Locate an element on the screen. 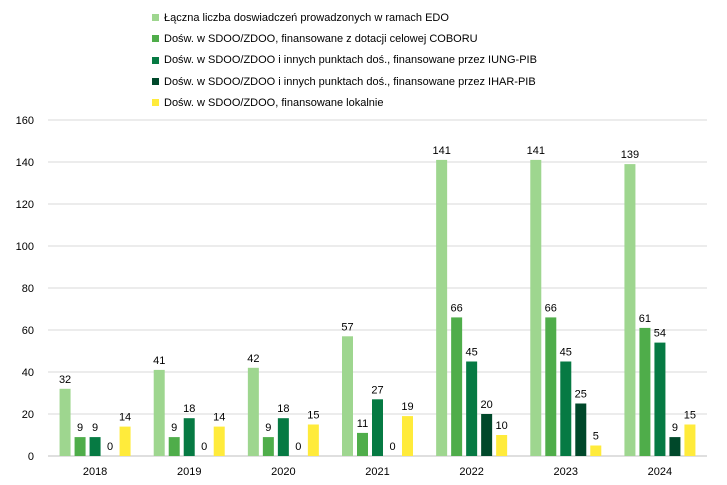  data-label-2024-series-3: 9 is located at coordinates (675, 428).